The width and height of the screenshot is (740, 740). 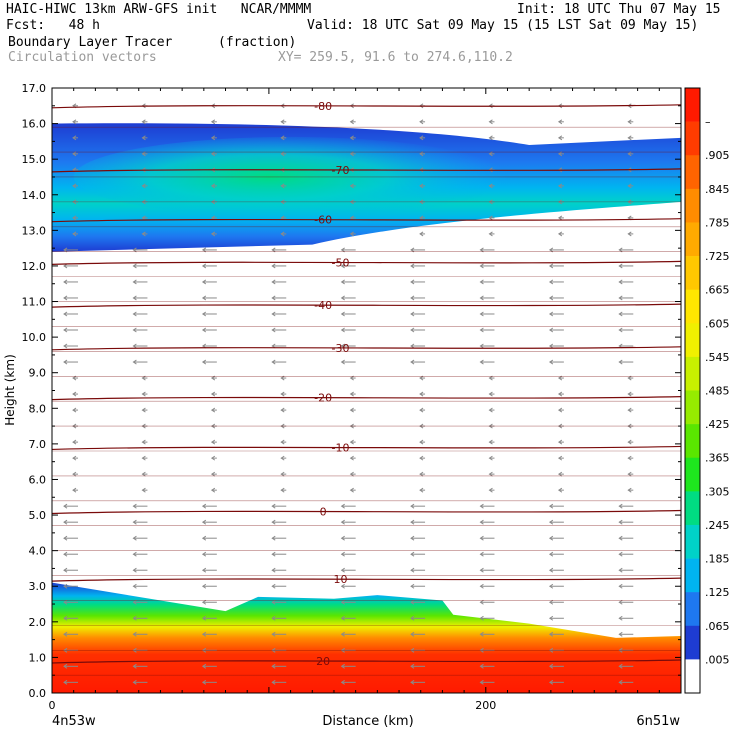 I want to click on colorbar-label: .485, so click(x=717, y=391).